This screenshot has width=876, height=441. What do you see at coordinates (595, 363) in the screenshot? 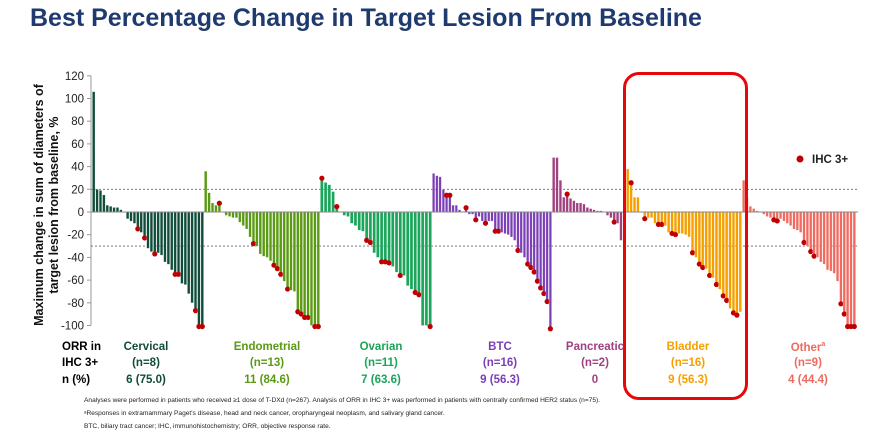
I see `table-n-pancreatic: (n=2)` at bounding box center [595, 363].